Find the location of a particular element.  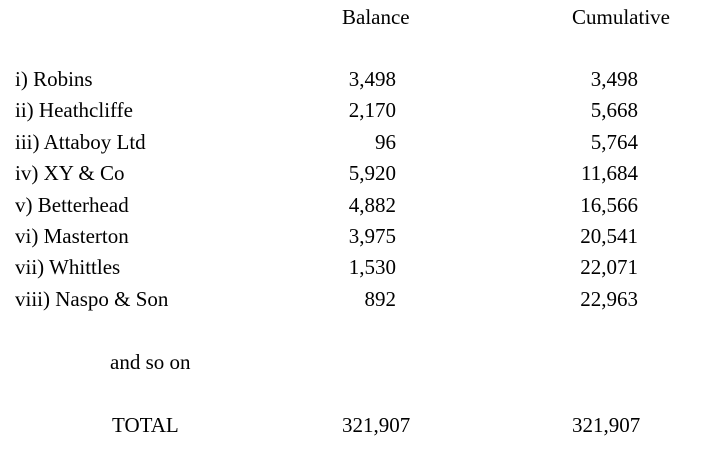

row-balance: 3,498 is located at coordinates (372, 79).